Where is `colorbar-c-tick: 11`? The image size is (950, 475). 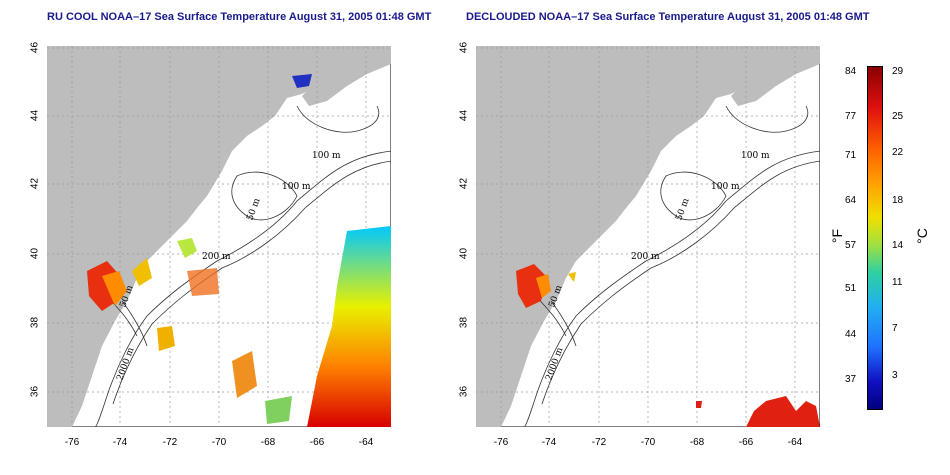
colorbar-c-tick: 11 is located at coordinates (897, 282).